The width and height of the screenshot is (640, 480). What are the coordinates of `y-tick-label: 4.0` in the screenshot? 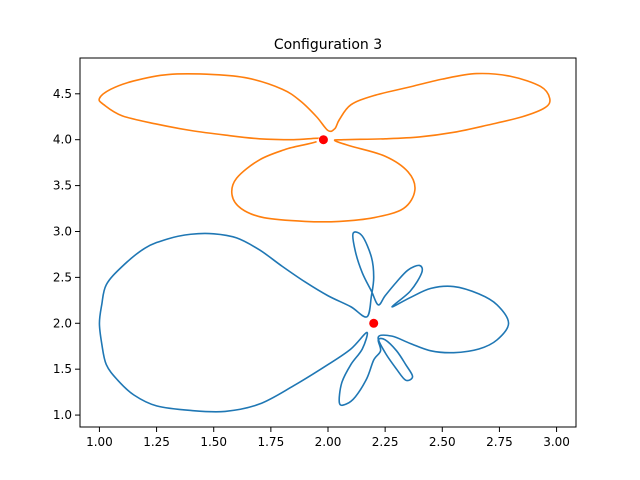 It's located at (62, 140).